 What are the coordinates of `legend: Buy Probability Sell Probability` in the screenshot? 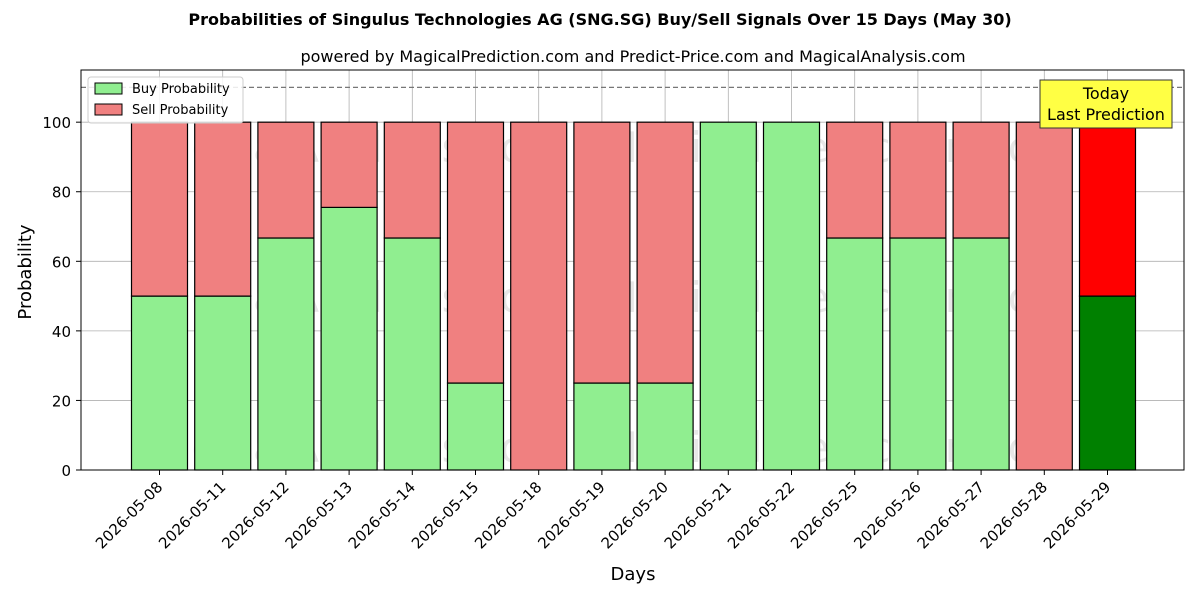 It's located at (165, 100).